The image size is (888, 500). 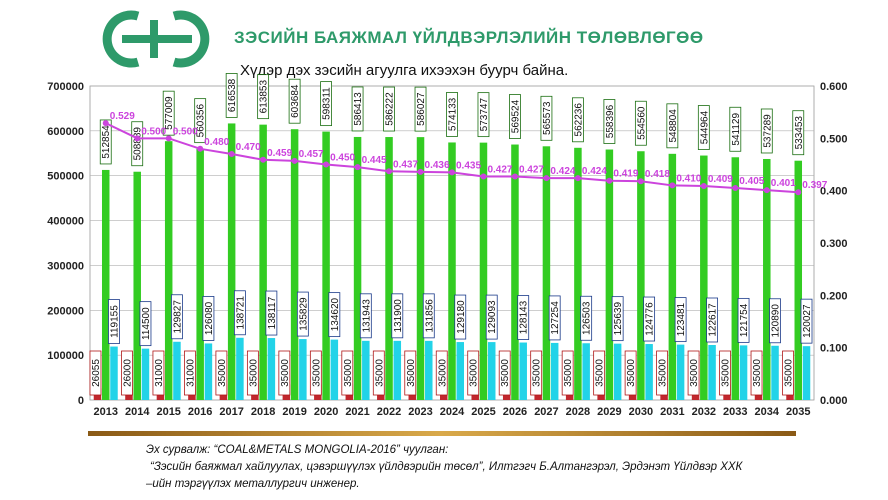 What do you see at coordinates (311, 154) in the screenshot?
I see `line-data-label: 0.457` at bounding box center [311, 154].